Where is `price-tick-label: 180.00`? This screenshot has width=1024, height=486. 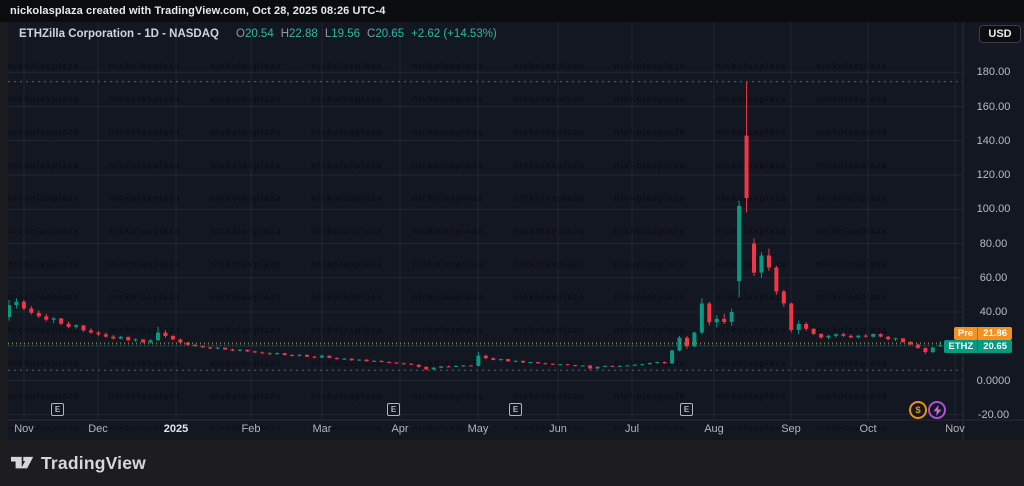
price-tick-label: 180.00 is located at coordinates (993, 72).